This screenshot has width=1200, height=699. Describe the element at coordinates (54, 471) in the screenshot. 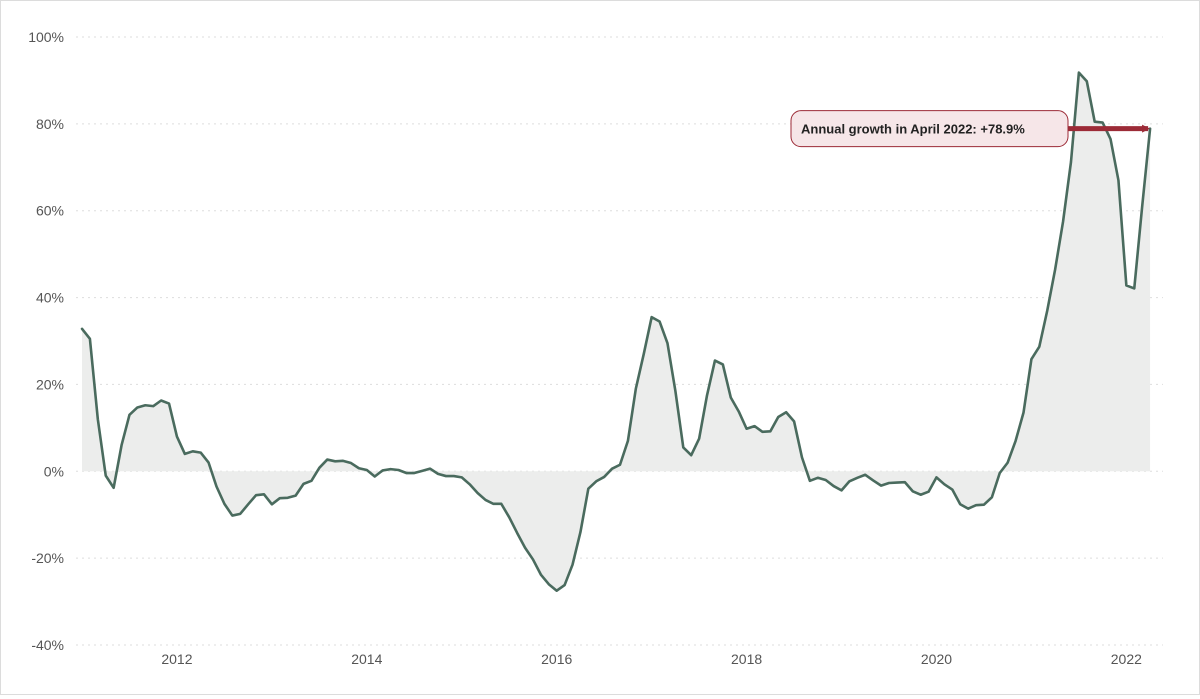

I see `y-tick-label: 0%` at that location.